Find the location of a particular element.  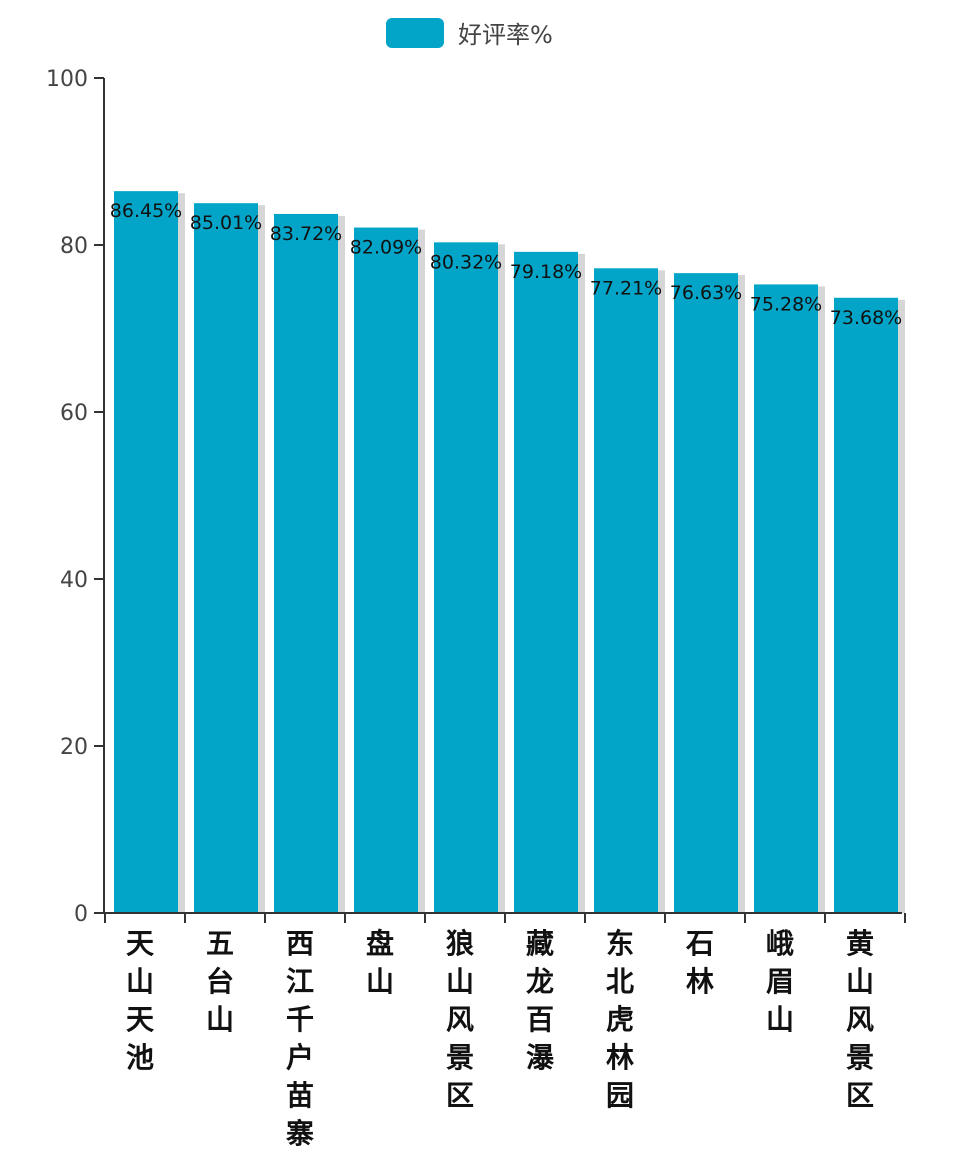

y-tick-label: 100 is located at coordinates (67, 79).